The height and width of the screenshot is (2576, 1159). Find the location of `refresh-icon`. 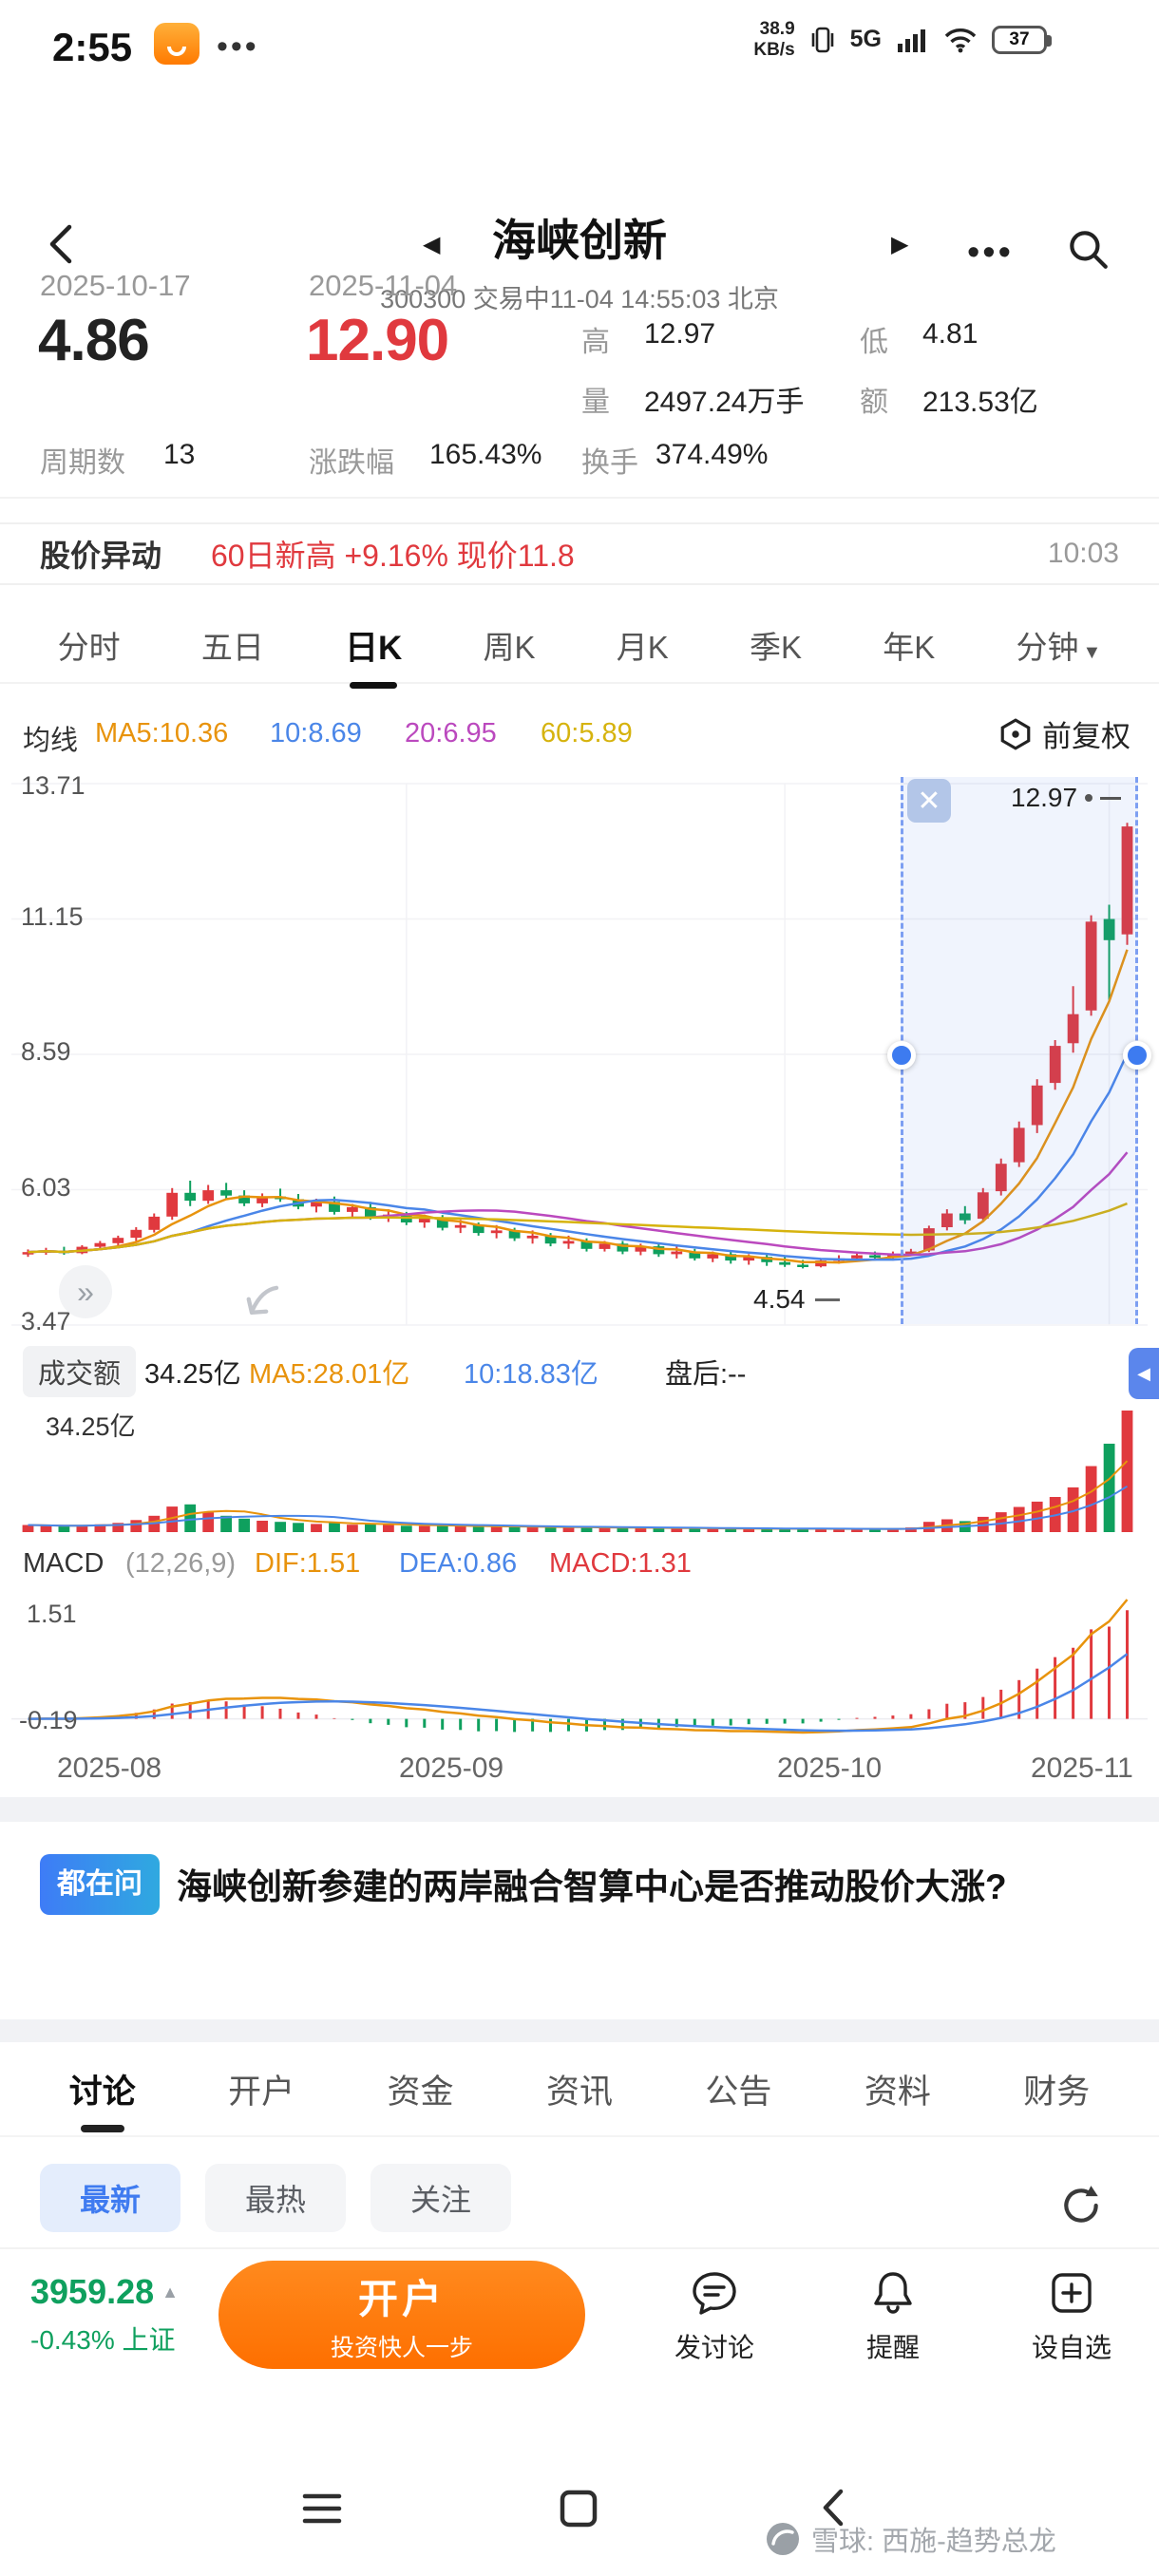

refresh-icon is located at coordinates (1081, 2205).